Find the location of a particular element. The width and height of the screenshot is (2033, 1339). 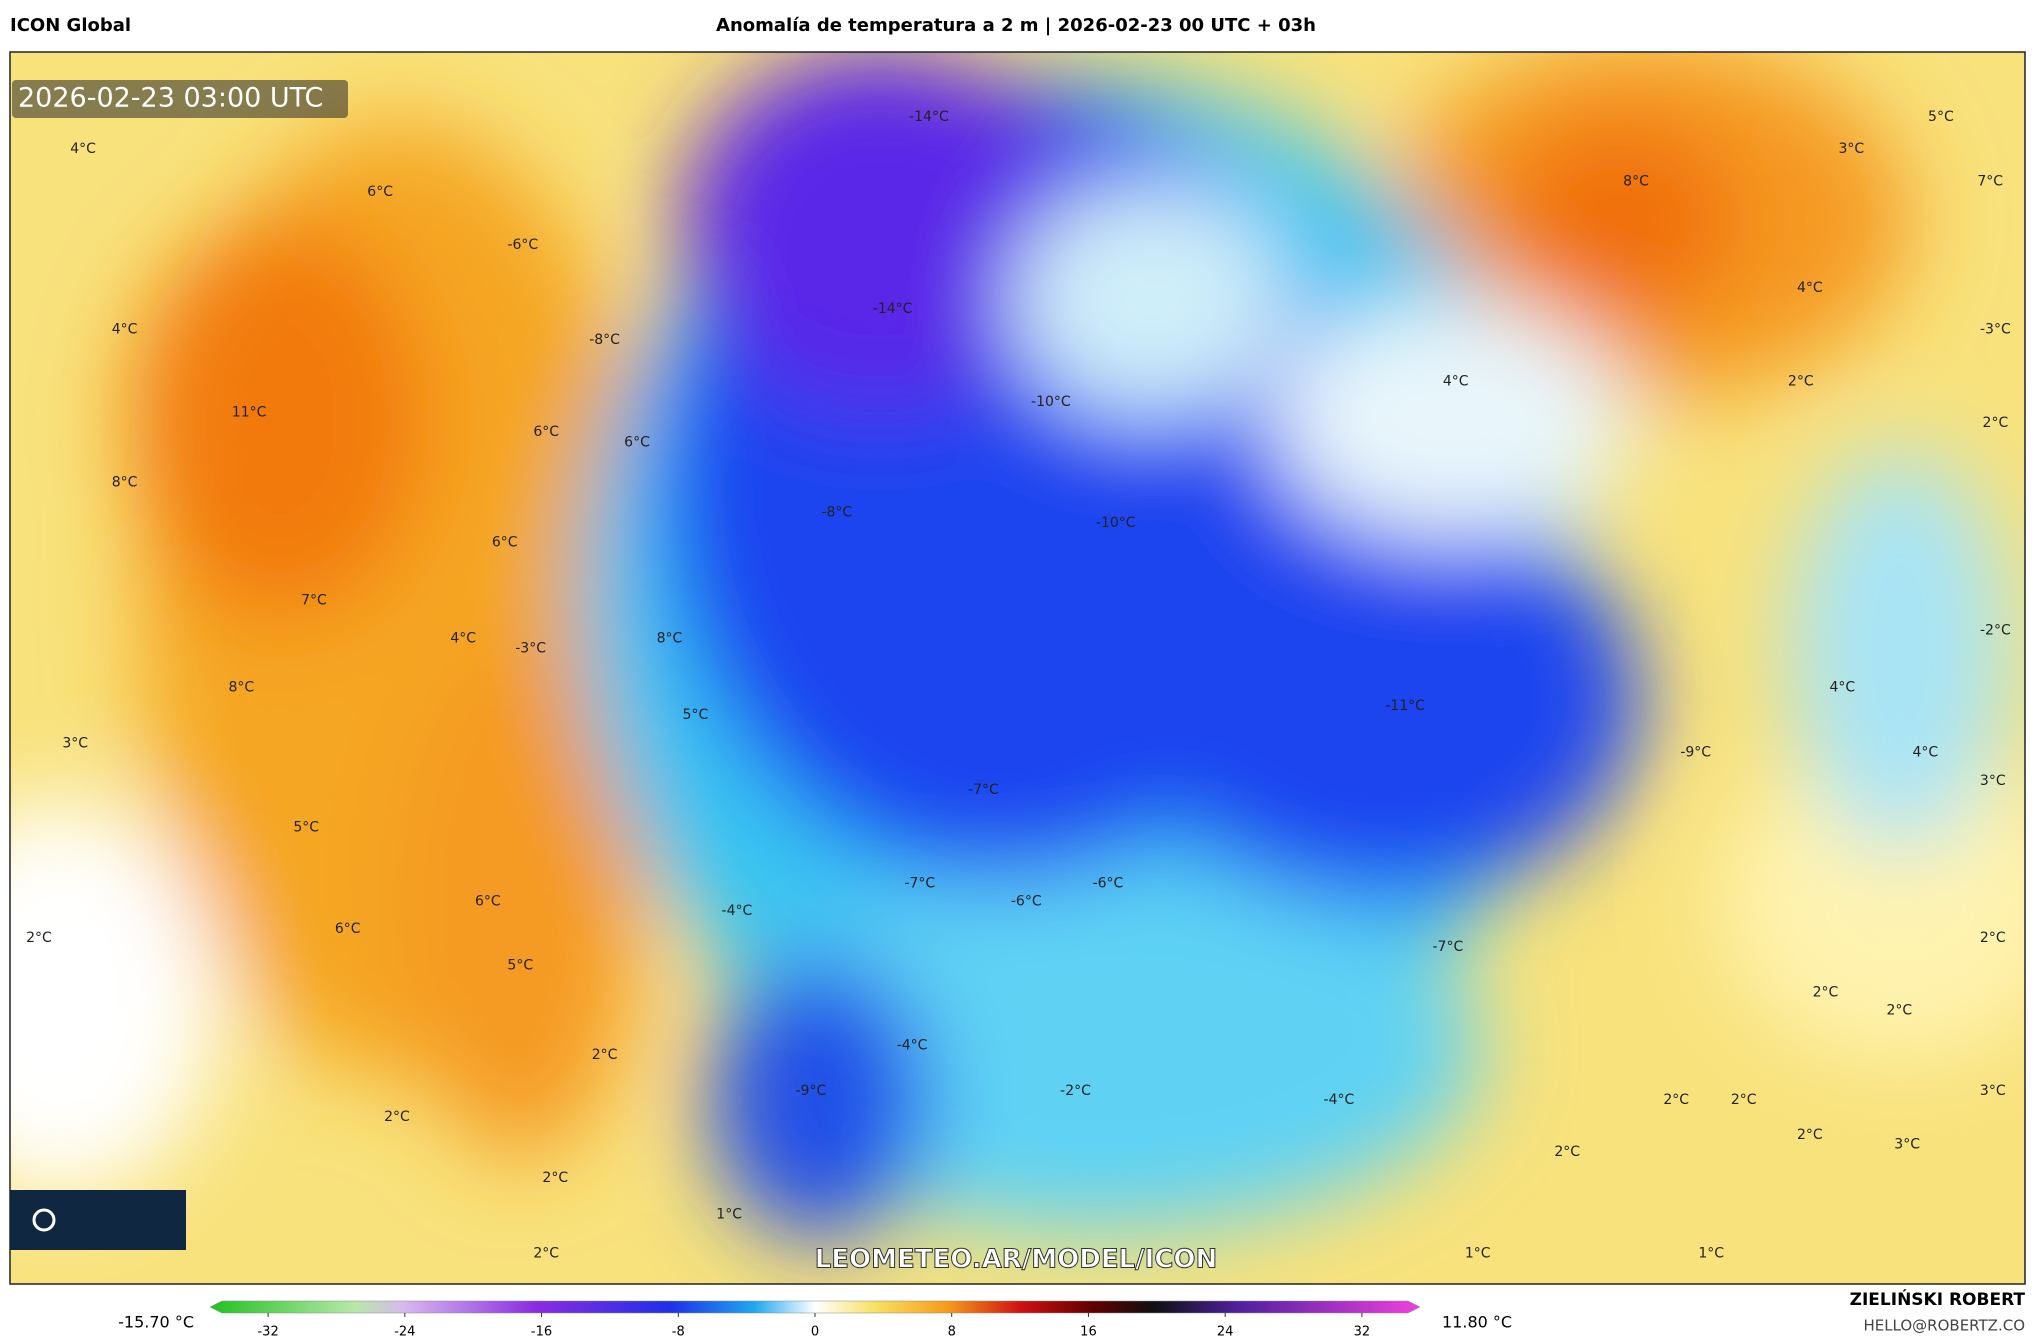

colorbar-tick-label: -8 is located at coordinates (678, 1332).